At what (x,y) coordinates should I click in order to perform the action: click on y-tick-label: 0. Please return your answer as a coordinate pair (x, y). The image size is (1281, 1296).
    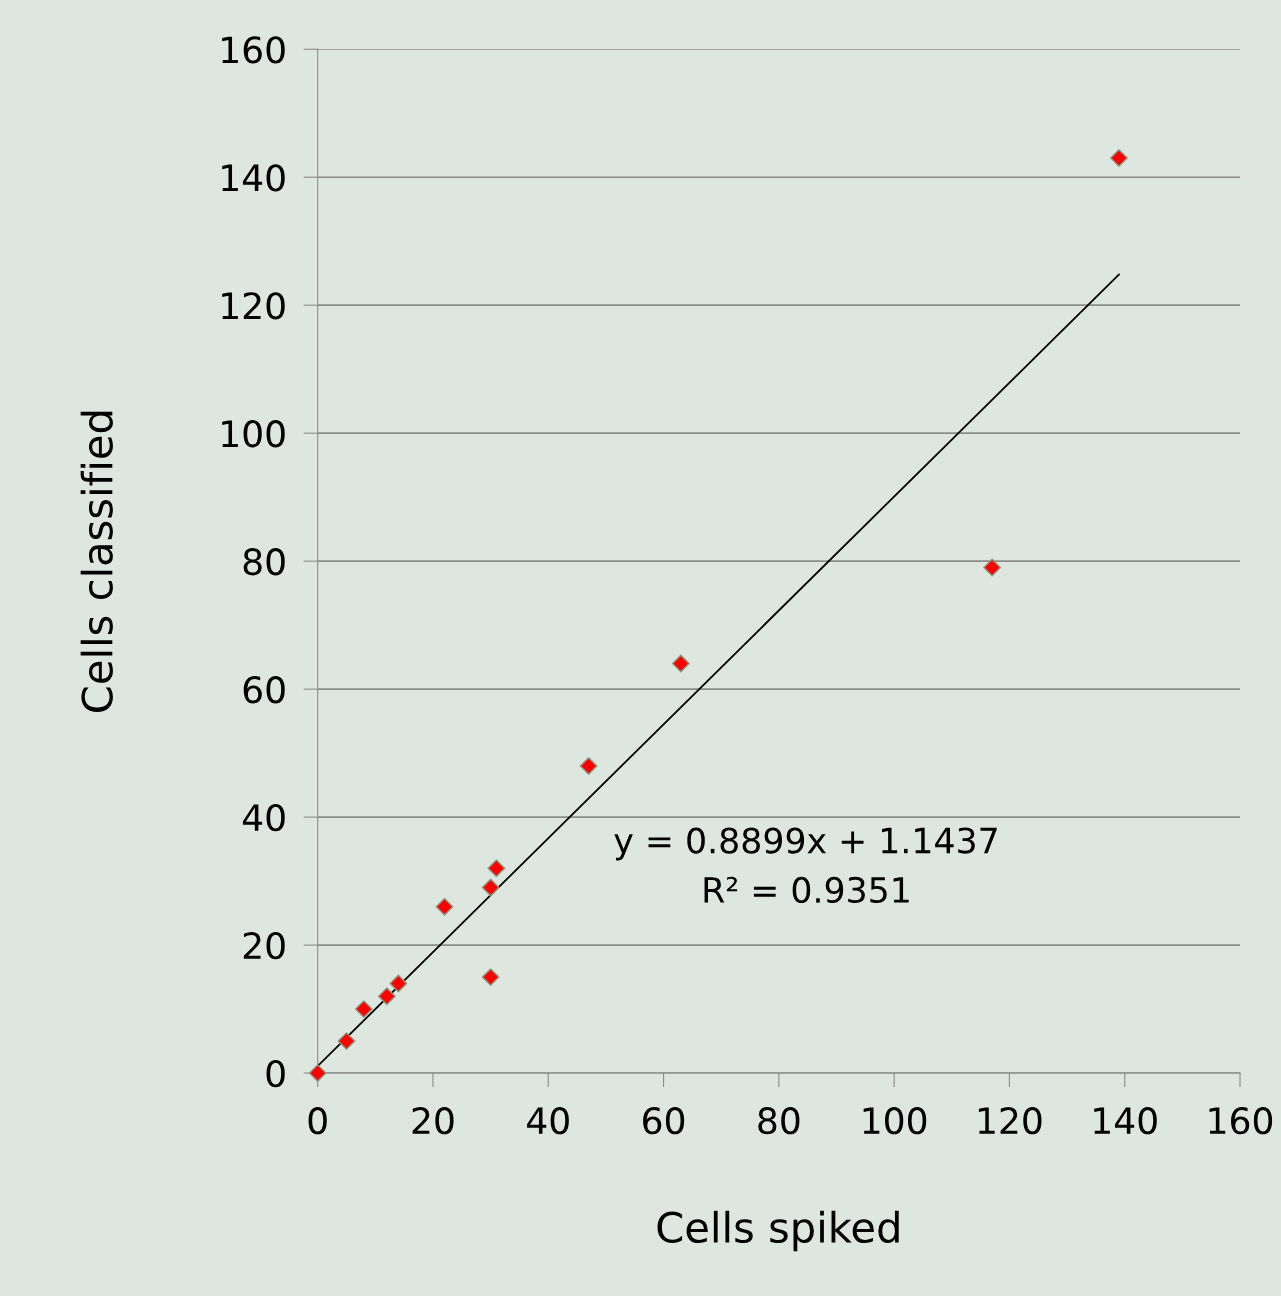
    Looking at the image, I should click on (275, 1074).